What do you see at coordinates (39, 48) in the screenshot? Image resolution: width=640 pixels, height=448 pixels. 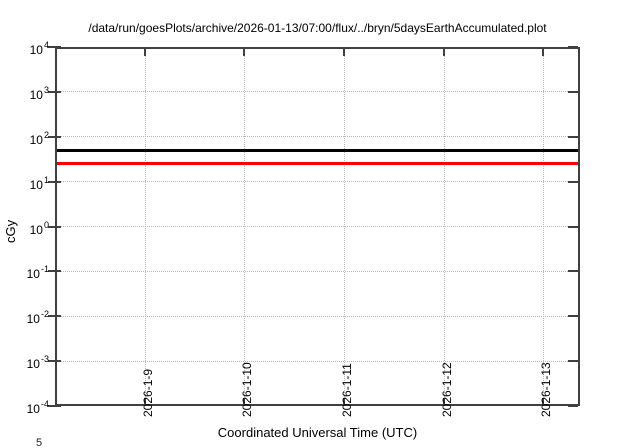 I see `y-tick-label: 10⁴` at bounding box center [39, 48].